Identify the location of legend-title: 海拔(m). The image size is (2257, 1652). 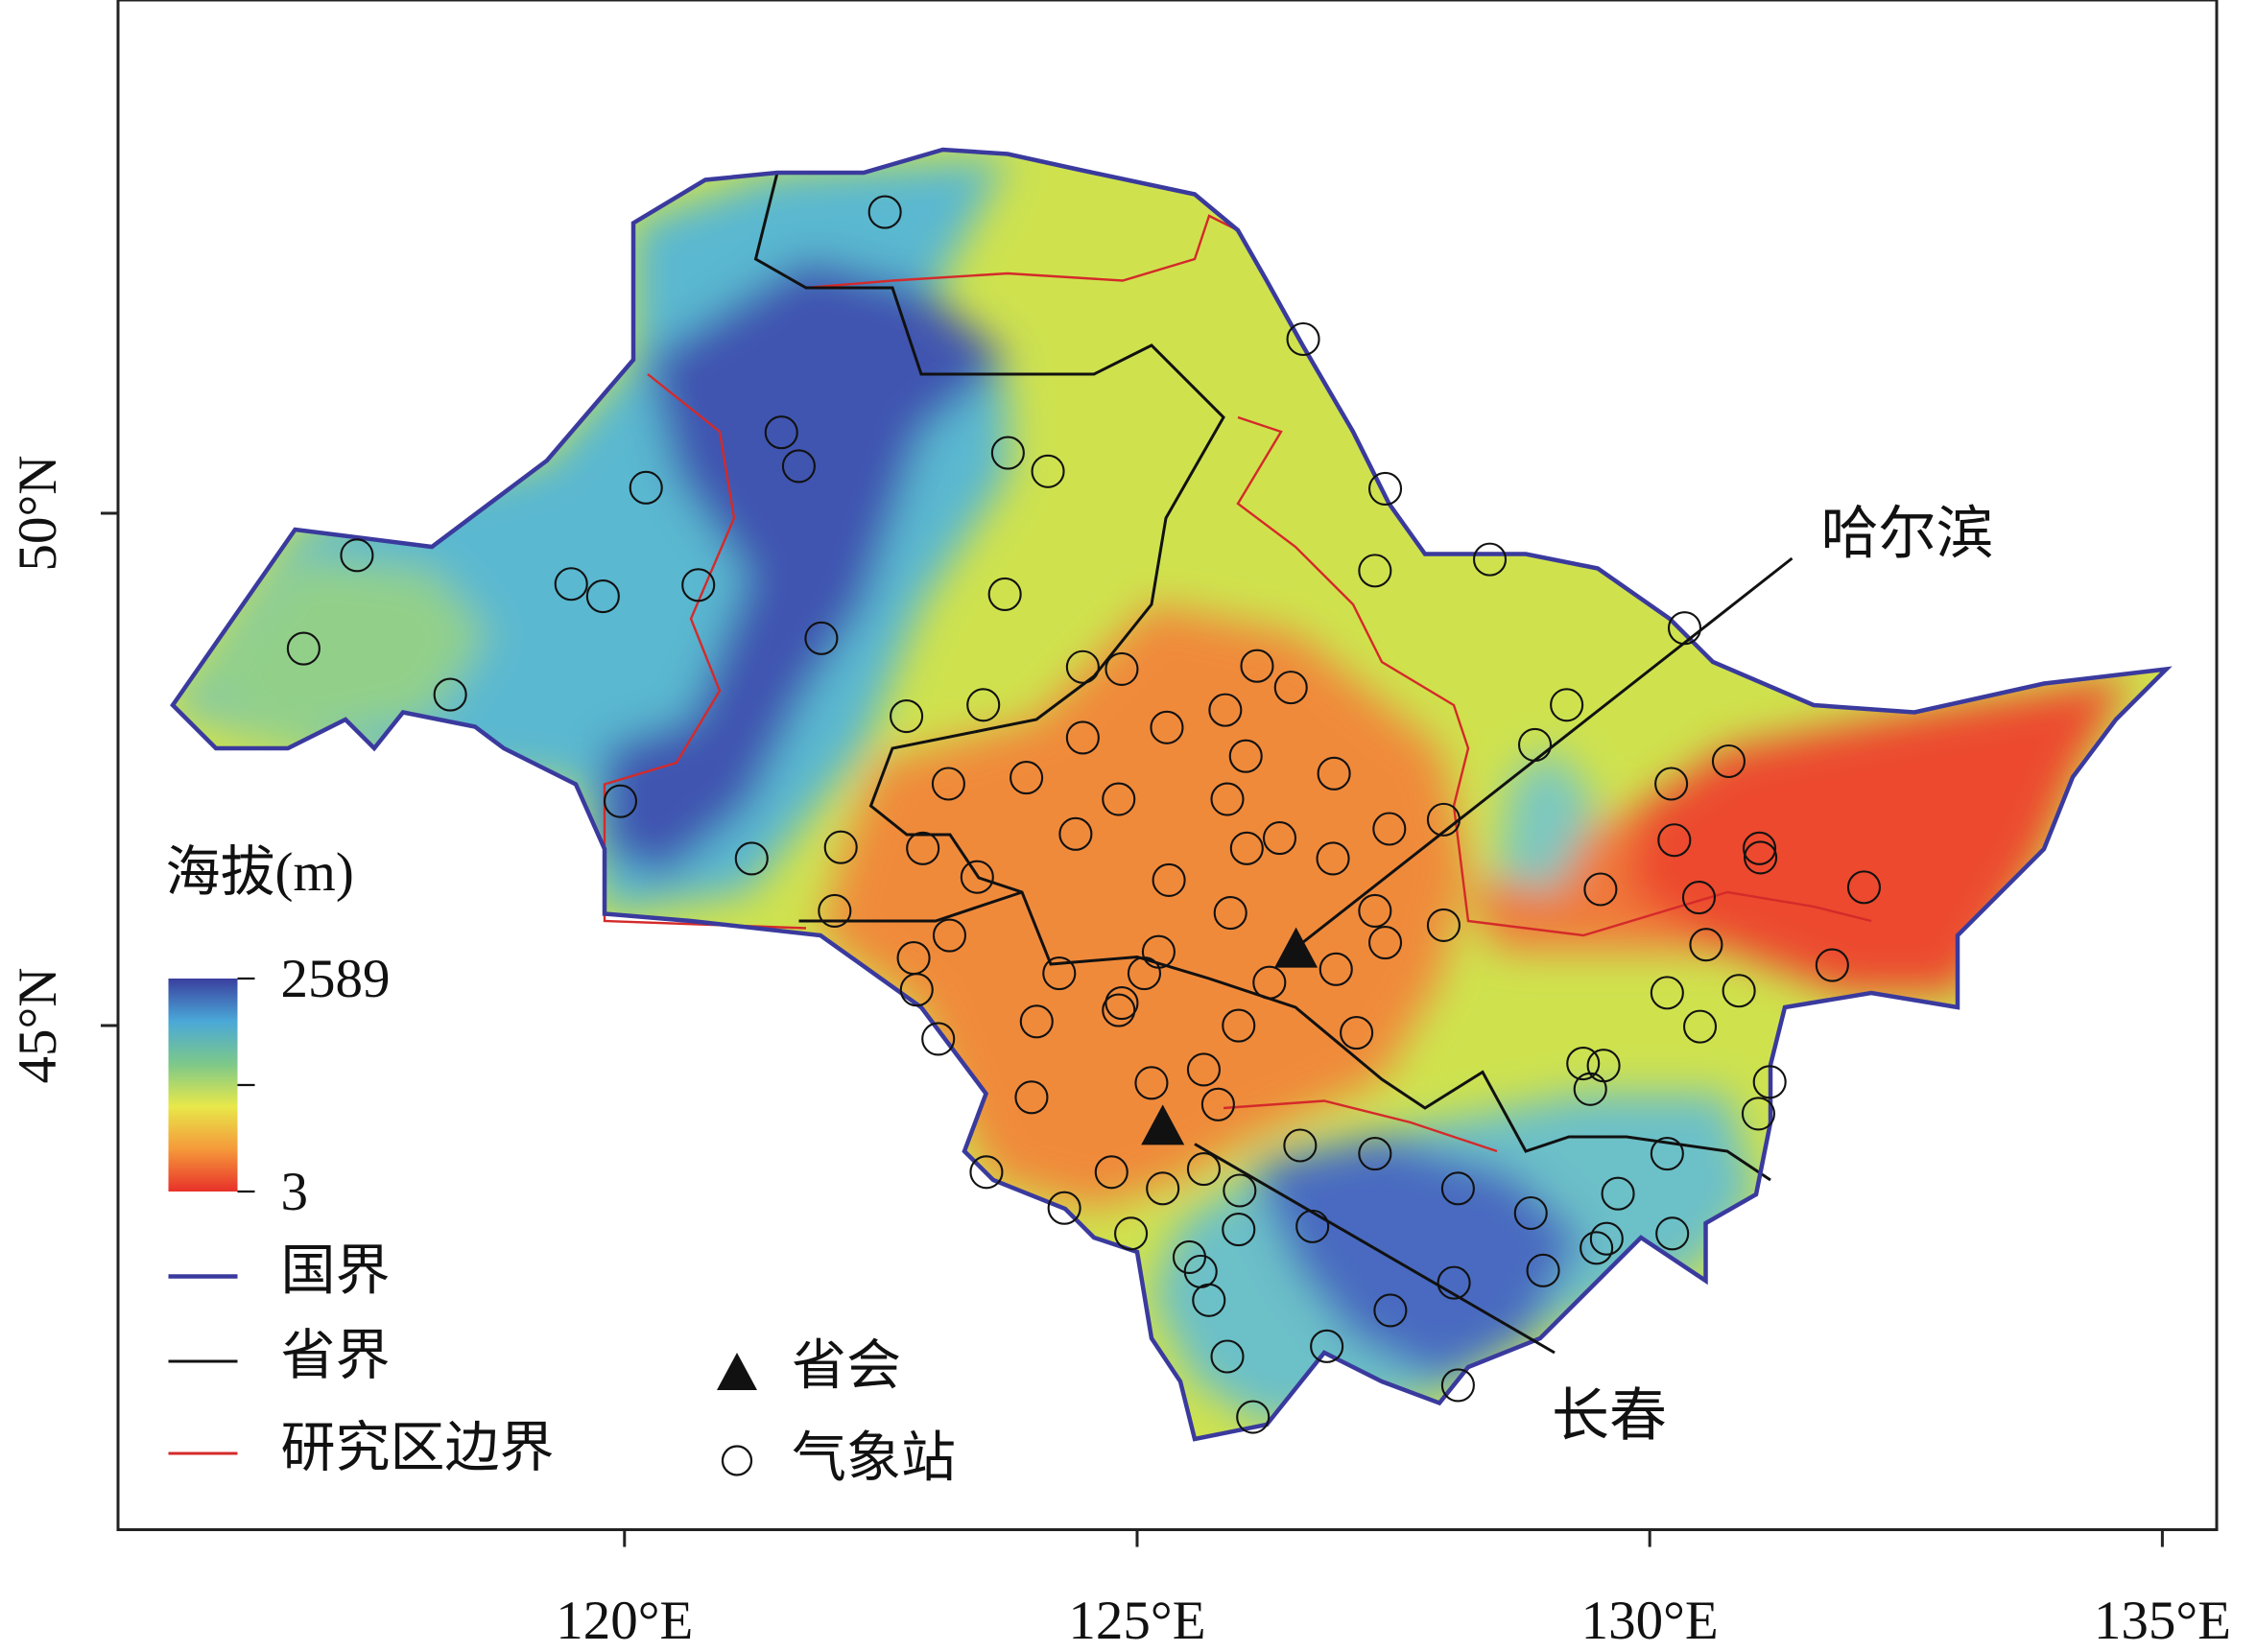
(260, 873).